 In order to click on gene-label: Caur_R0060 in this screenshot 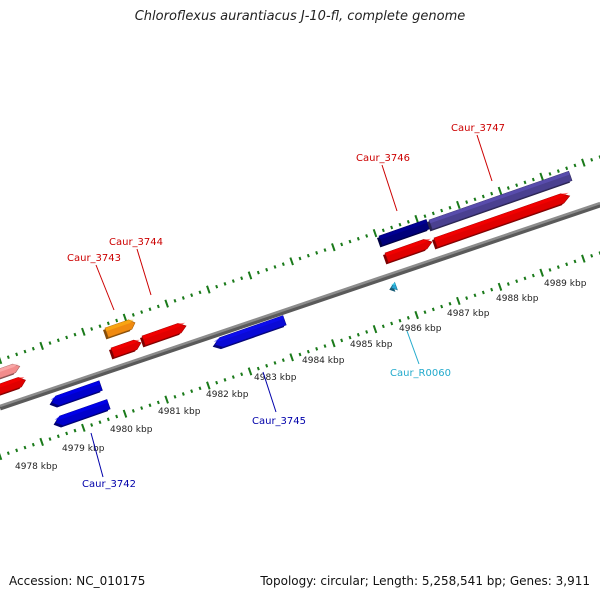, I will do `click(420, 373)`.